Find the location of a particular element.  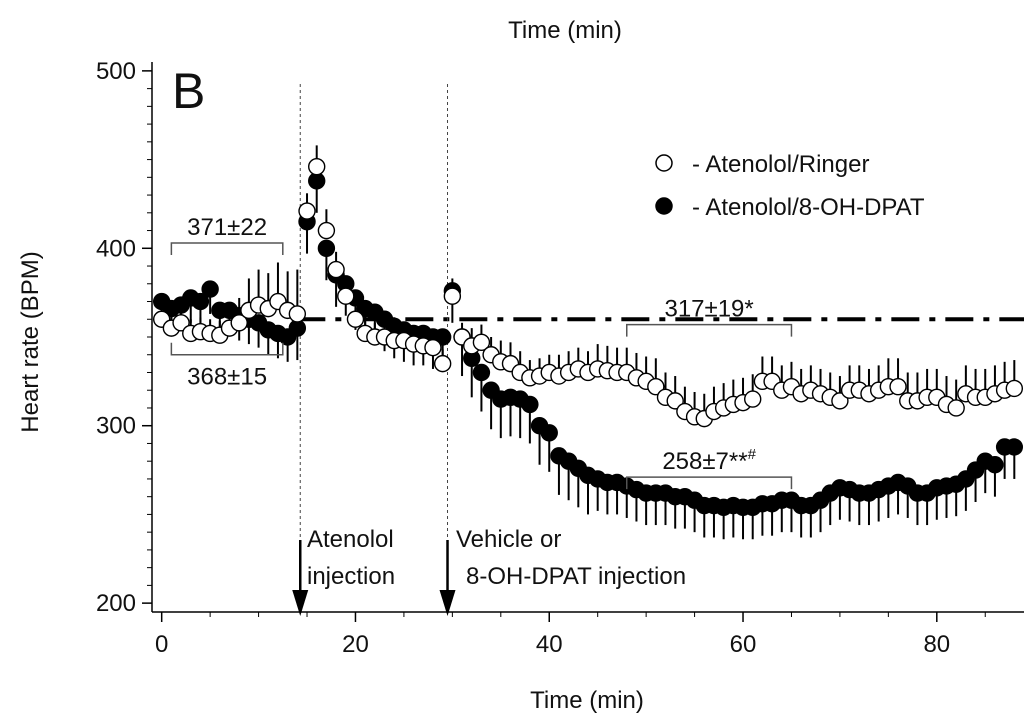

bracket-label: 368±15 is located at coordinates (227, 377).